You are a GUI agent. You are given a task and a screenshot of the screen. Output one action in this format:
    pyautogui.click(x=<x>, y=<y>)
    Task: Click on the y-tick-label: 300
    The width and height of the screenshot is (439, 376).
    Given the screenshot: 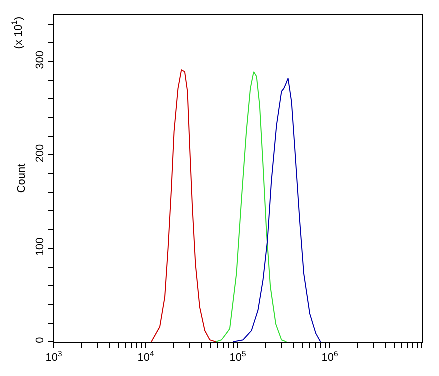 What is the action you would take?
    pyautogui.click(x=40, y=60)
    